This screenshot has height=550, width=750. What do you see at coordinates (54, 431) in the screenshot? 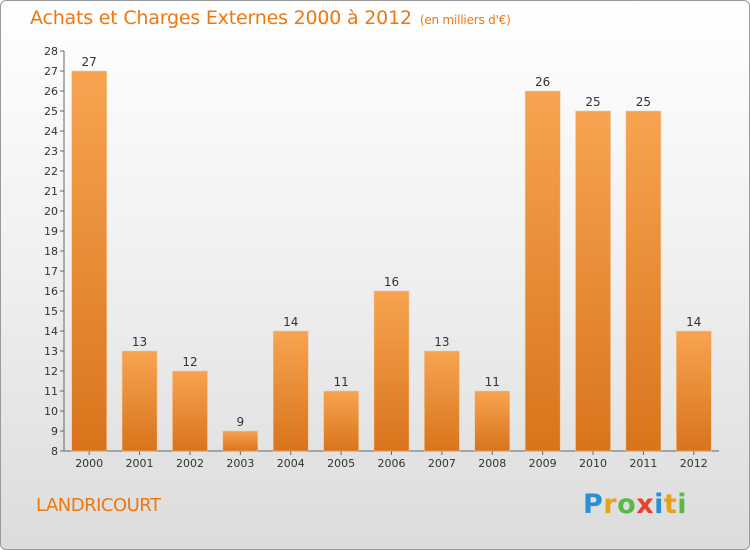
I see `y-tick-label: 9` at bounding box center [54, 431].